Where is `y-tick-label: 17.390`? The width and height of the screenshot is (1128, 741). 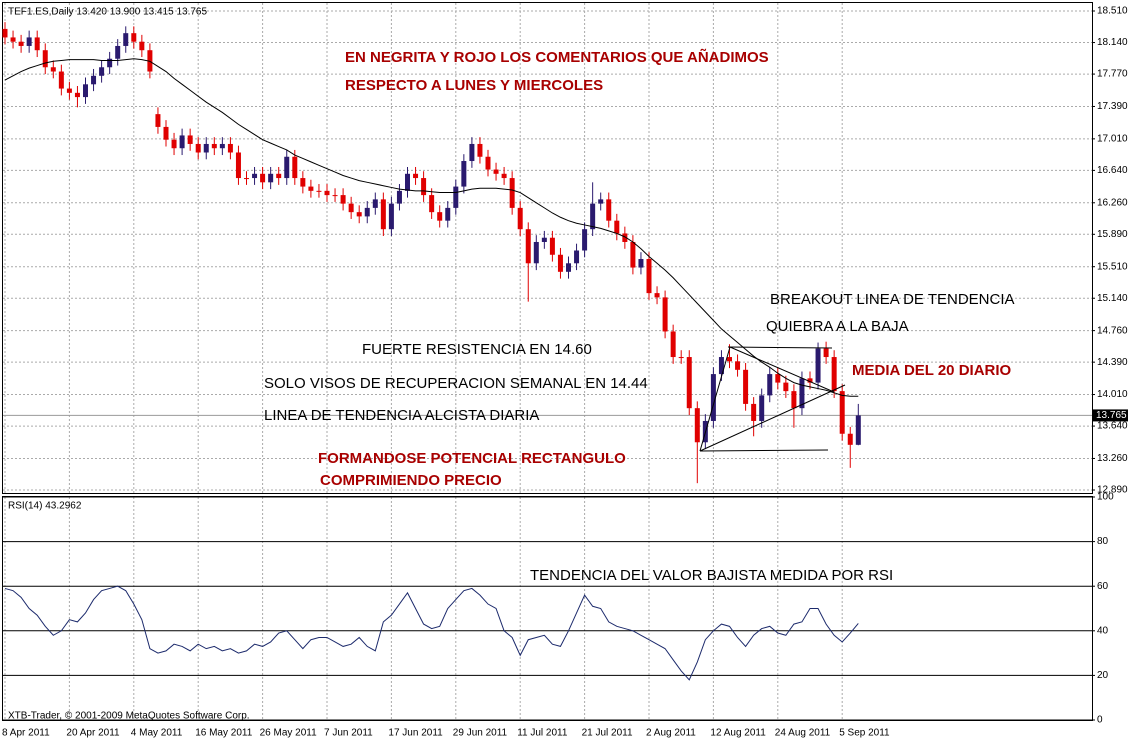
y-tick-label: 17.390 is located at coordinates (1112, 106).